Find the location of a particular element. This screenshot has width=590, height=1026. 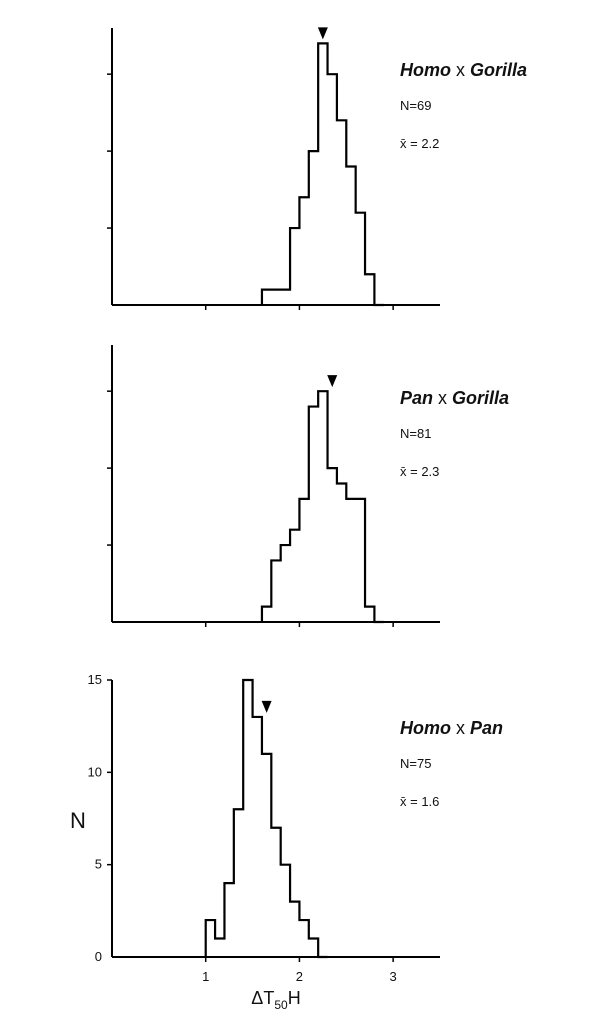

y-axis-label: N is located at coordinates (78, 820).